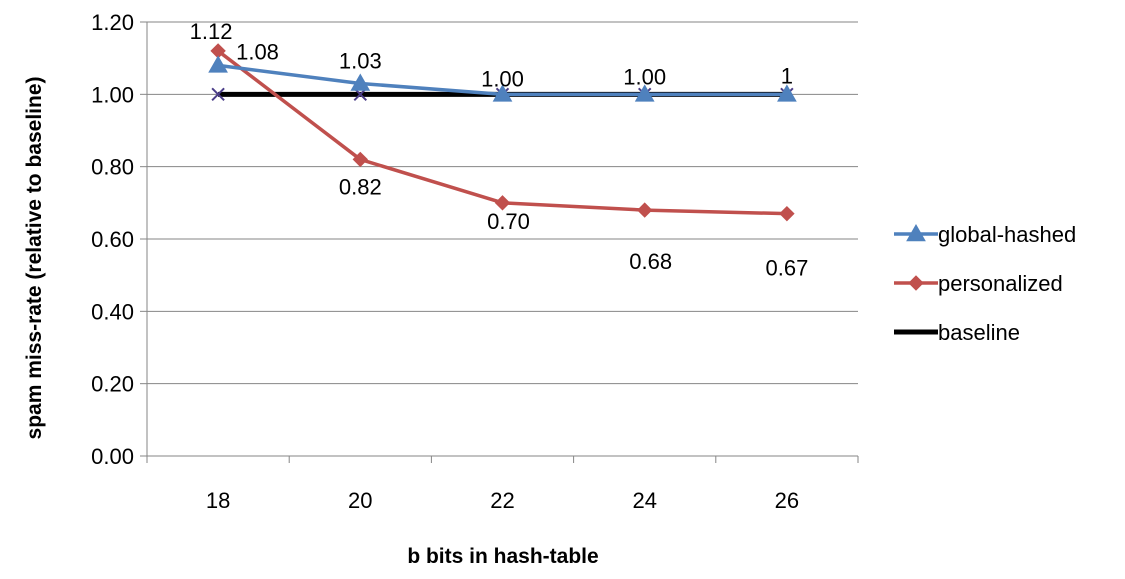  What do you see at coordinates (211, 31) in the screenshot?
I see `data-label-personalized: 1.12` at bounding box center [211, 31].